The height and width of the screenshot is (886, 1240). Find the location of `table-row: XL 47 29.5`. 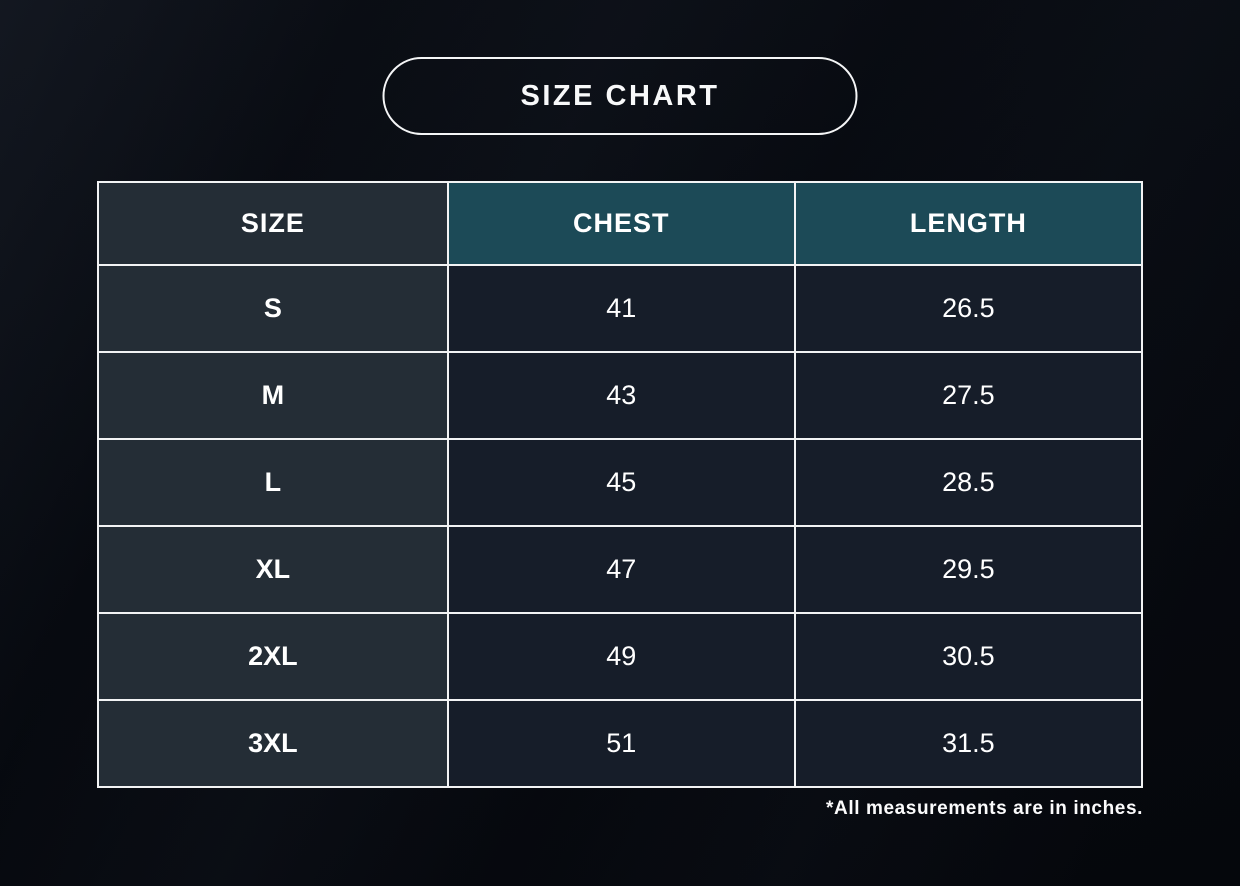

table-row: XL 47 29.5 is located at coordinates (620, 569).